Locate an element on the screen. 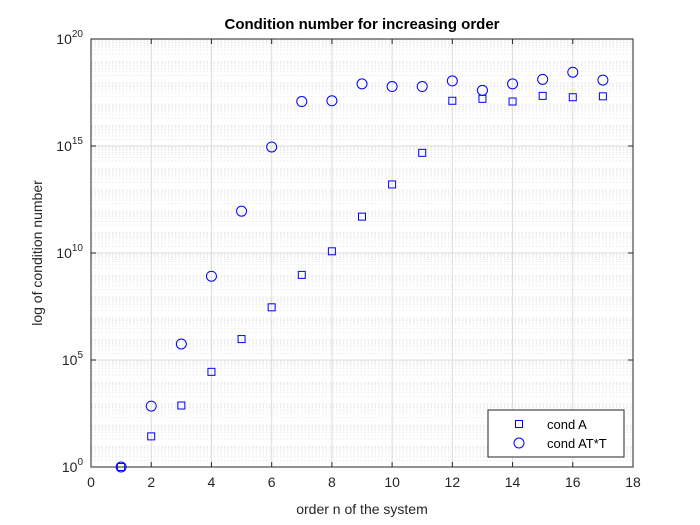 The width and height of the screenshot is (700, 525). x-tick-label: 0 is located at coordinates (91, 482).